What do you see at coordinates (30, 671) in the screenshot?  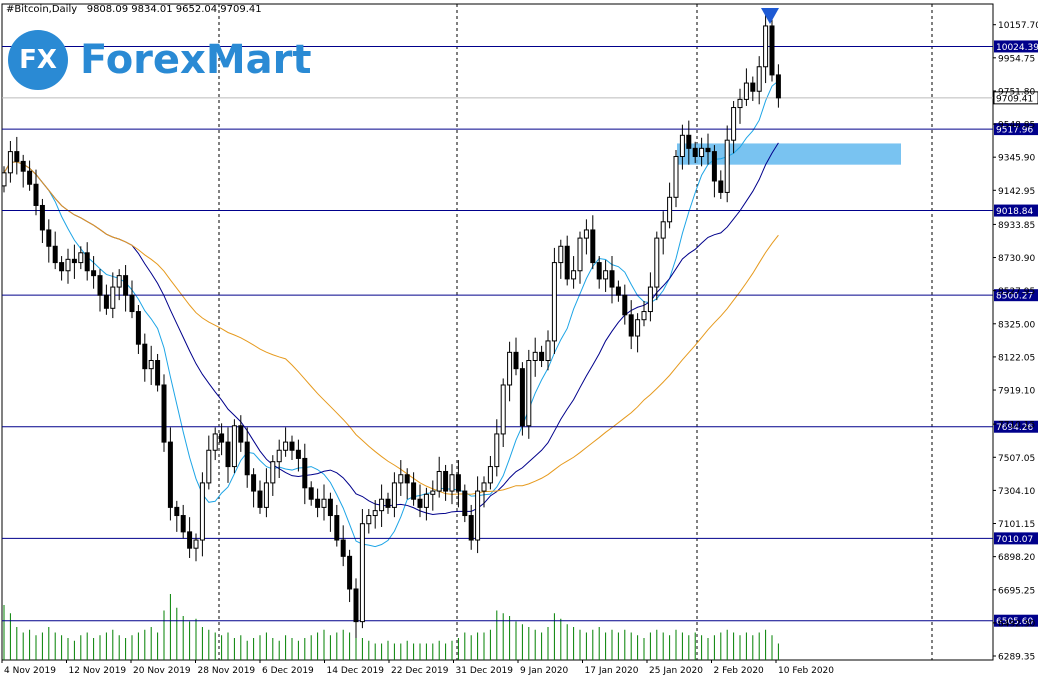 I see `x-tick-label: 4 Nov 2019` at bounding box center [30, 671].